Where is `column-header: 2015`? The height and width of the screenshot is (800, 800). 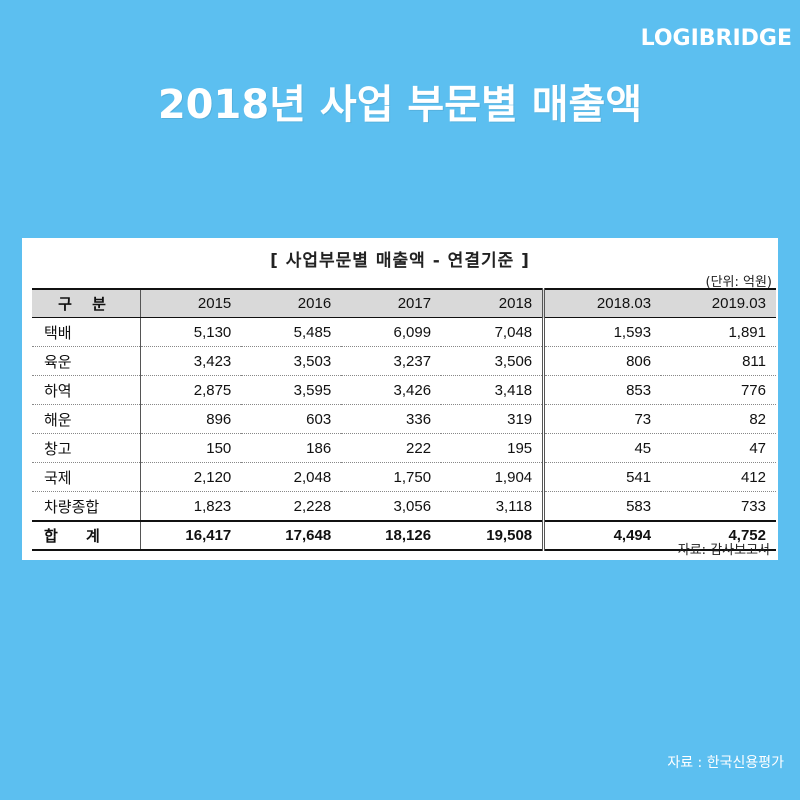 column-header: 2015 is located at coordinates (191, 303).